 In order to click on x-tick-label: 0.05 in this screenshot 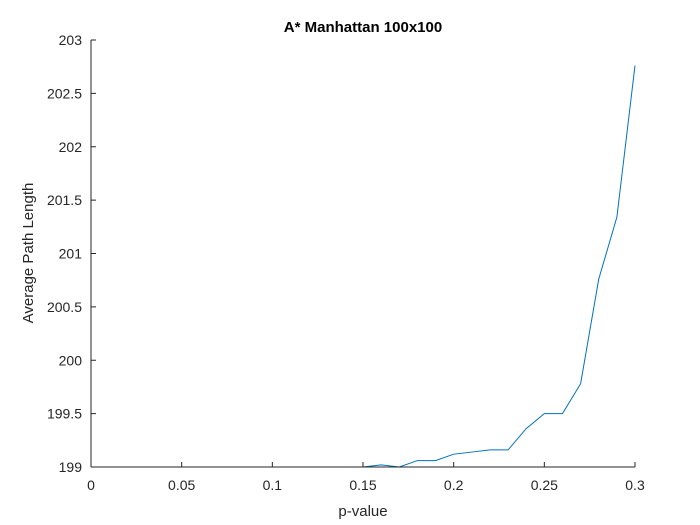, I will do `click(181, 485)`.